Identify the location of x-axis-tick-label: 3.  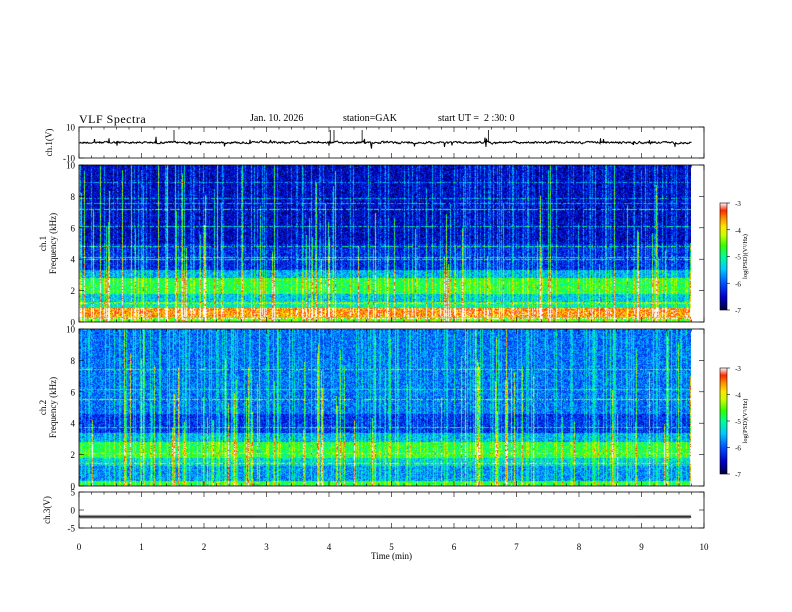
(266, 547).